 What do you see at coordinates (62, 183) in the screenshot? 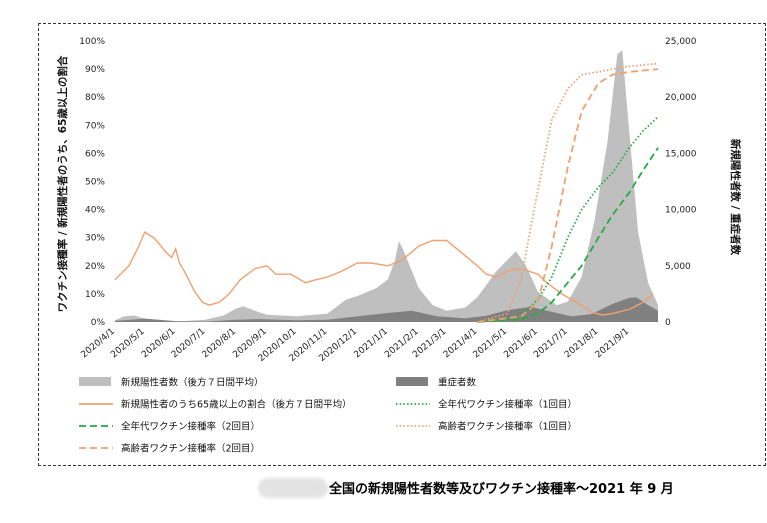
I see `left-axis-title: ワクチン接種率 / 新規陽性者のうち、65歳以上の割合` at bounding box center [62, 183].